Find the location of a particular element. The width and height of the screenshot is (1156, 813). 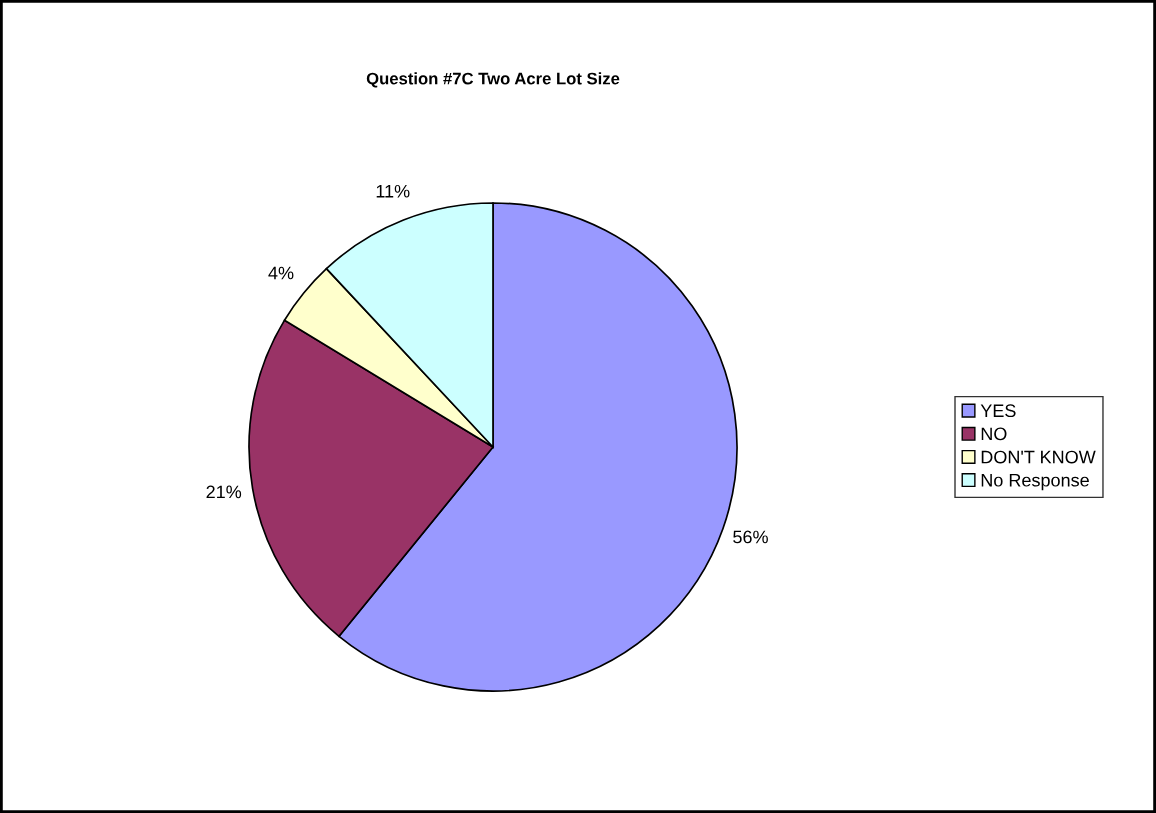

legend-label: NO is located at coordinates (994, 434).